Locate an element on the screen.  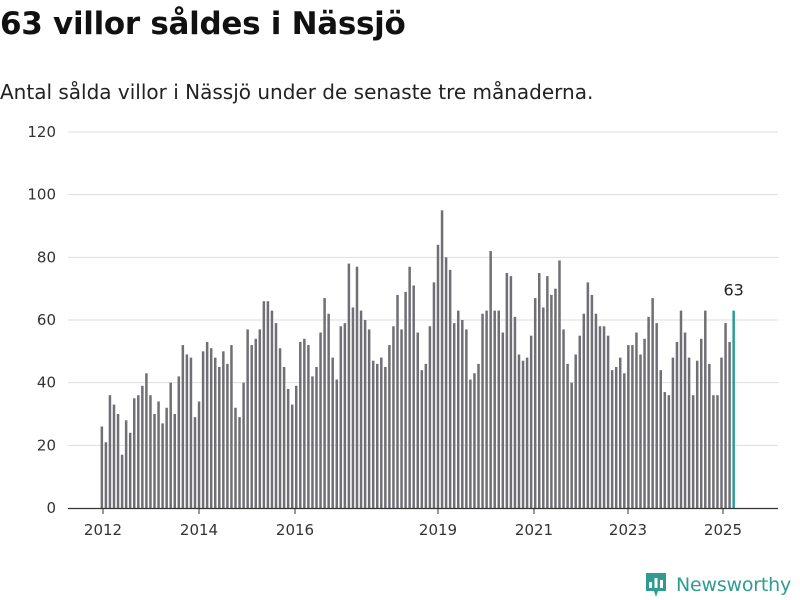
x-tick-label: 2025 is located at coordinates (723, 530).